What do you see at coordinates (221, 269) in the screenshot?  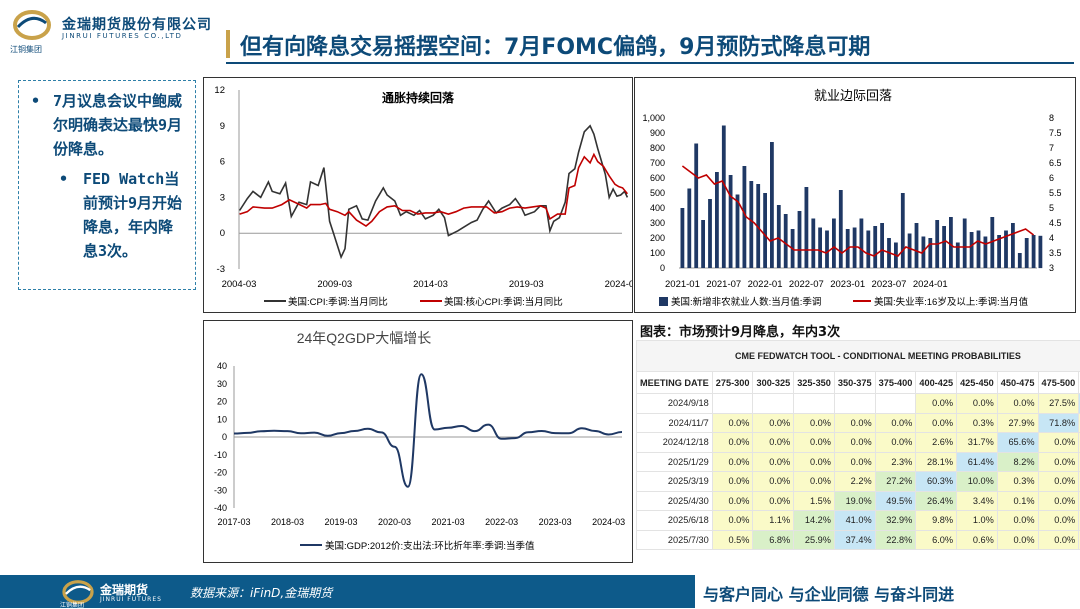 I see `y-tick-label: -3` at bounding box center [221, 269].